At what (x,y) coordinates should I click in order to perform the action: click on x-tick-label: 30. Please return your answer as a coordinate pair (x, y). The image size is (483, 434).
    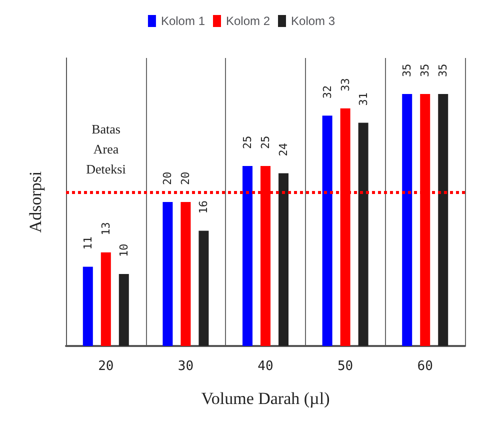
    Looking at the image, I should click on (186, 366).